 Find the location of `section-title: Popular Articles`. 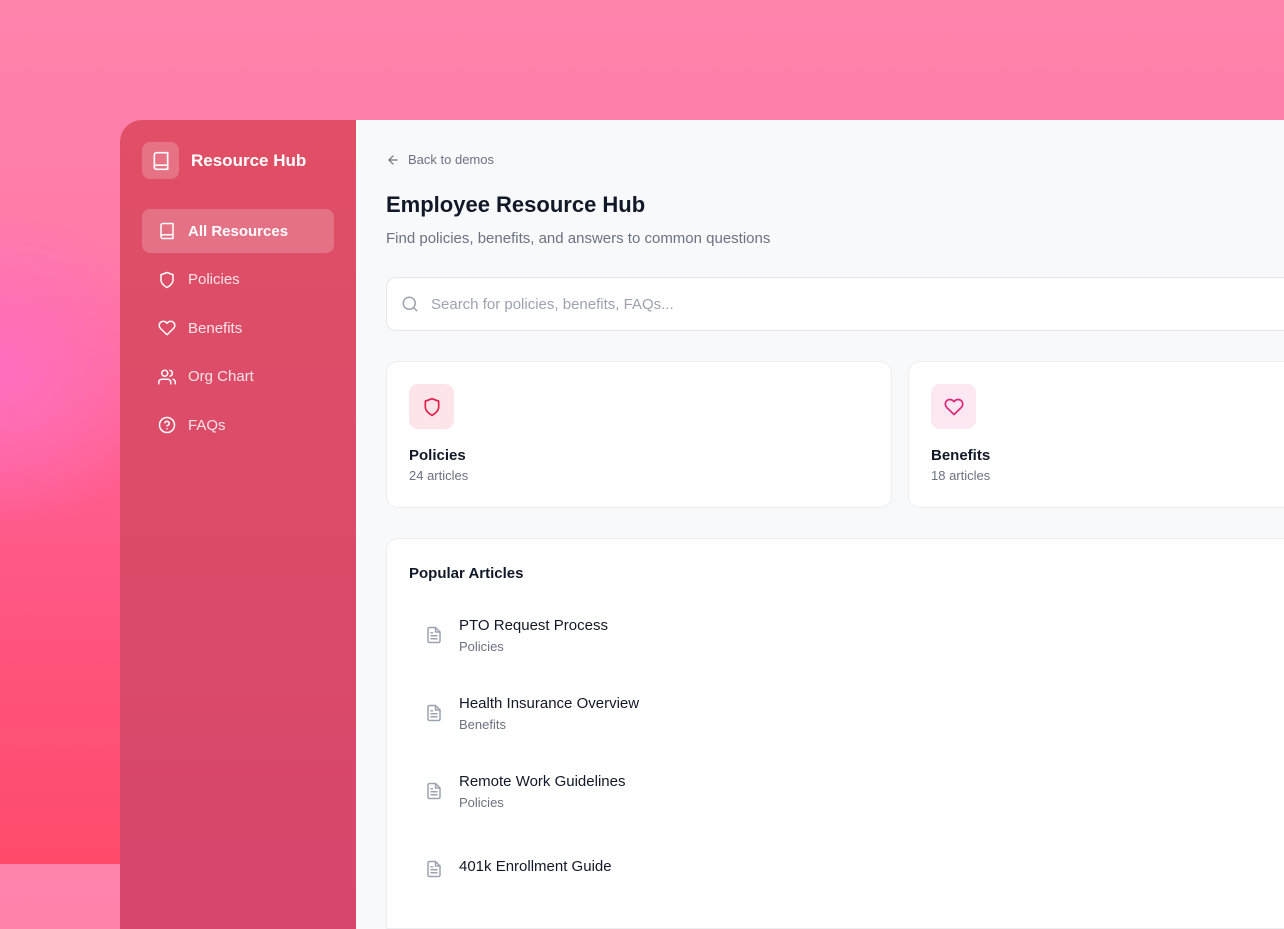

section-title: Popular Articles is located at coordinates (466, 573).